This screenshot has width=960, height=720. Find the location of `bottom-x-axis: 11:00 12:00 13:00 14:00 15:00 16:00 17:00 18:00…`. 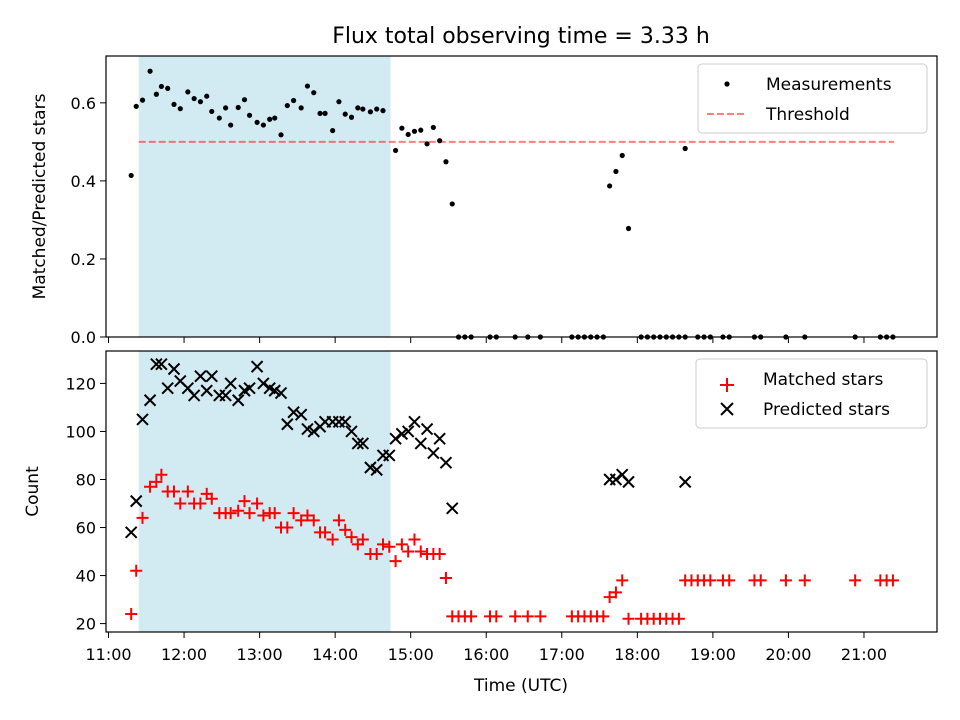

bottom-x-axis: 11:00 12:00 13:00 14:00 15:00 16:00 17:00 18:00… is located at coordinates (486, 648).